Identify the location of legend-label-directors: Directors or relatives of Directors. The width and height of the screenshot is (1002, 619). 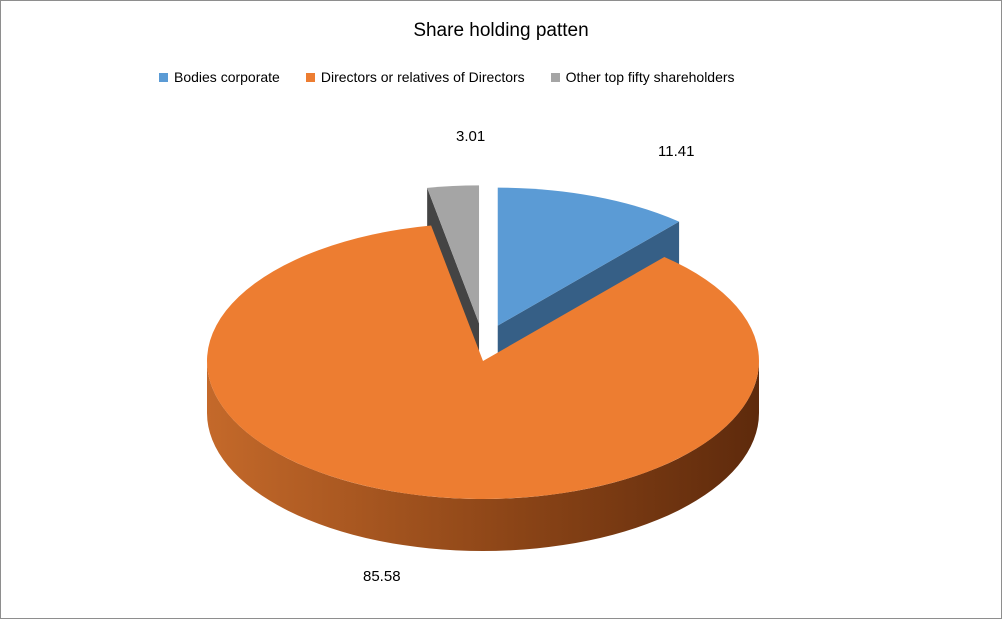
(422, 77).